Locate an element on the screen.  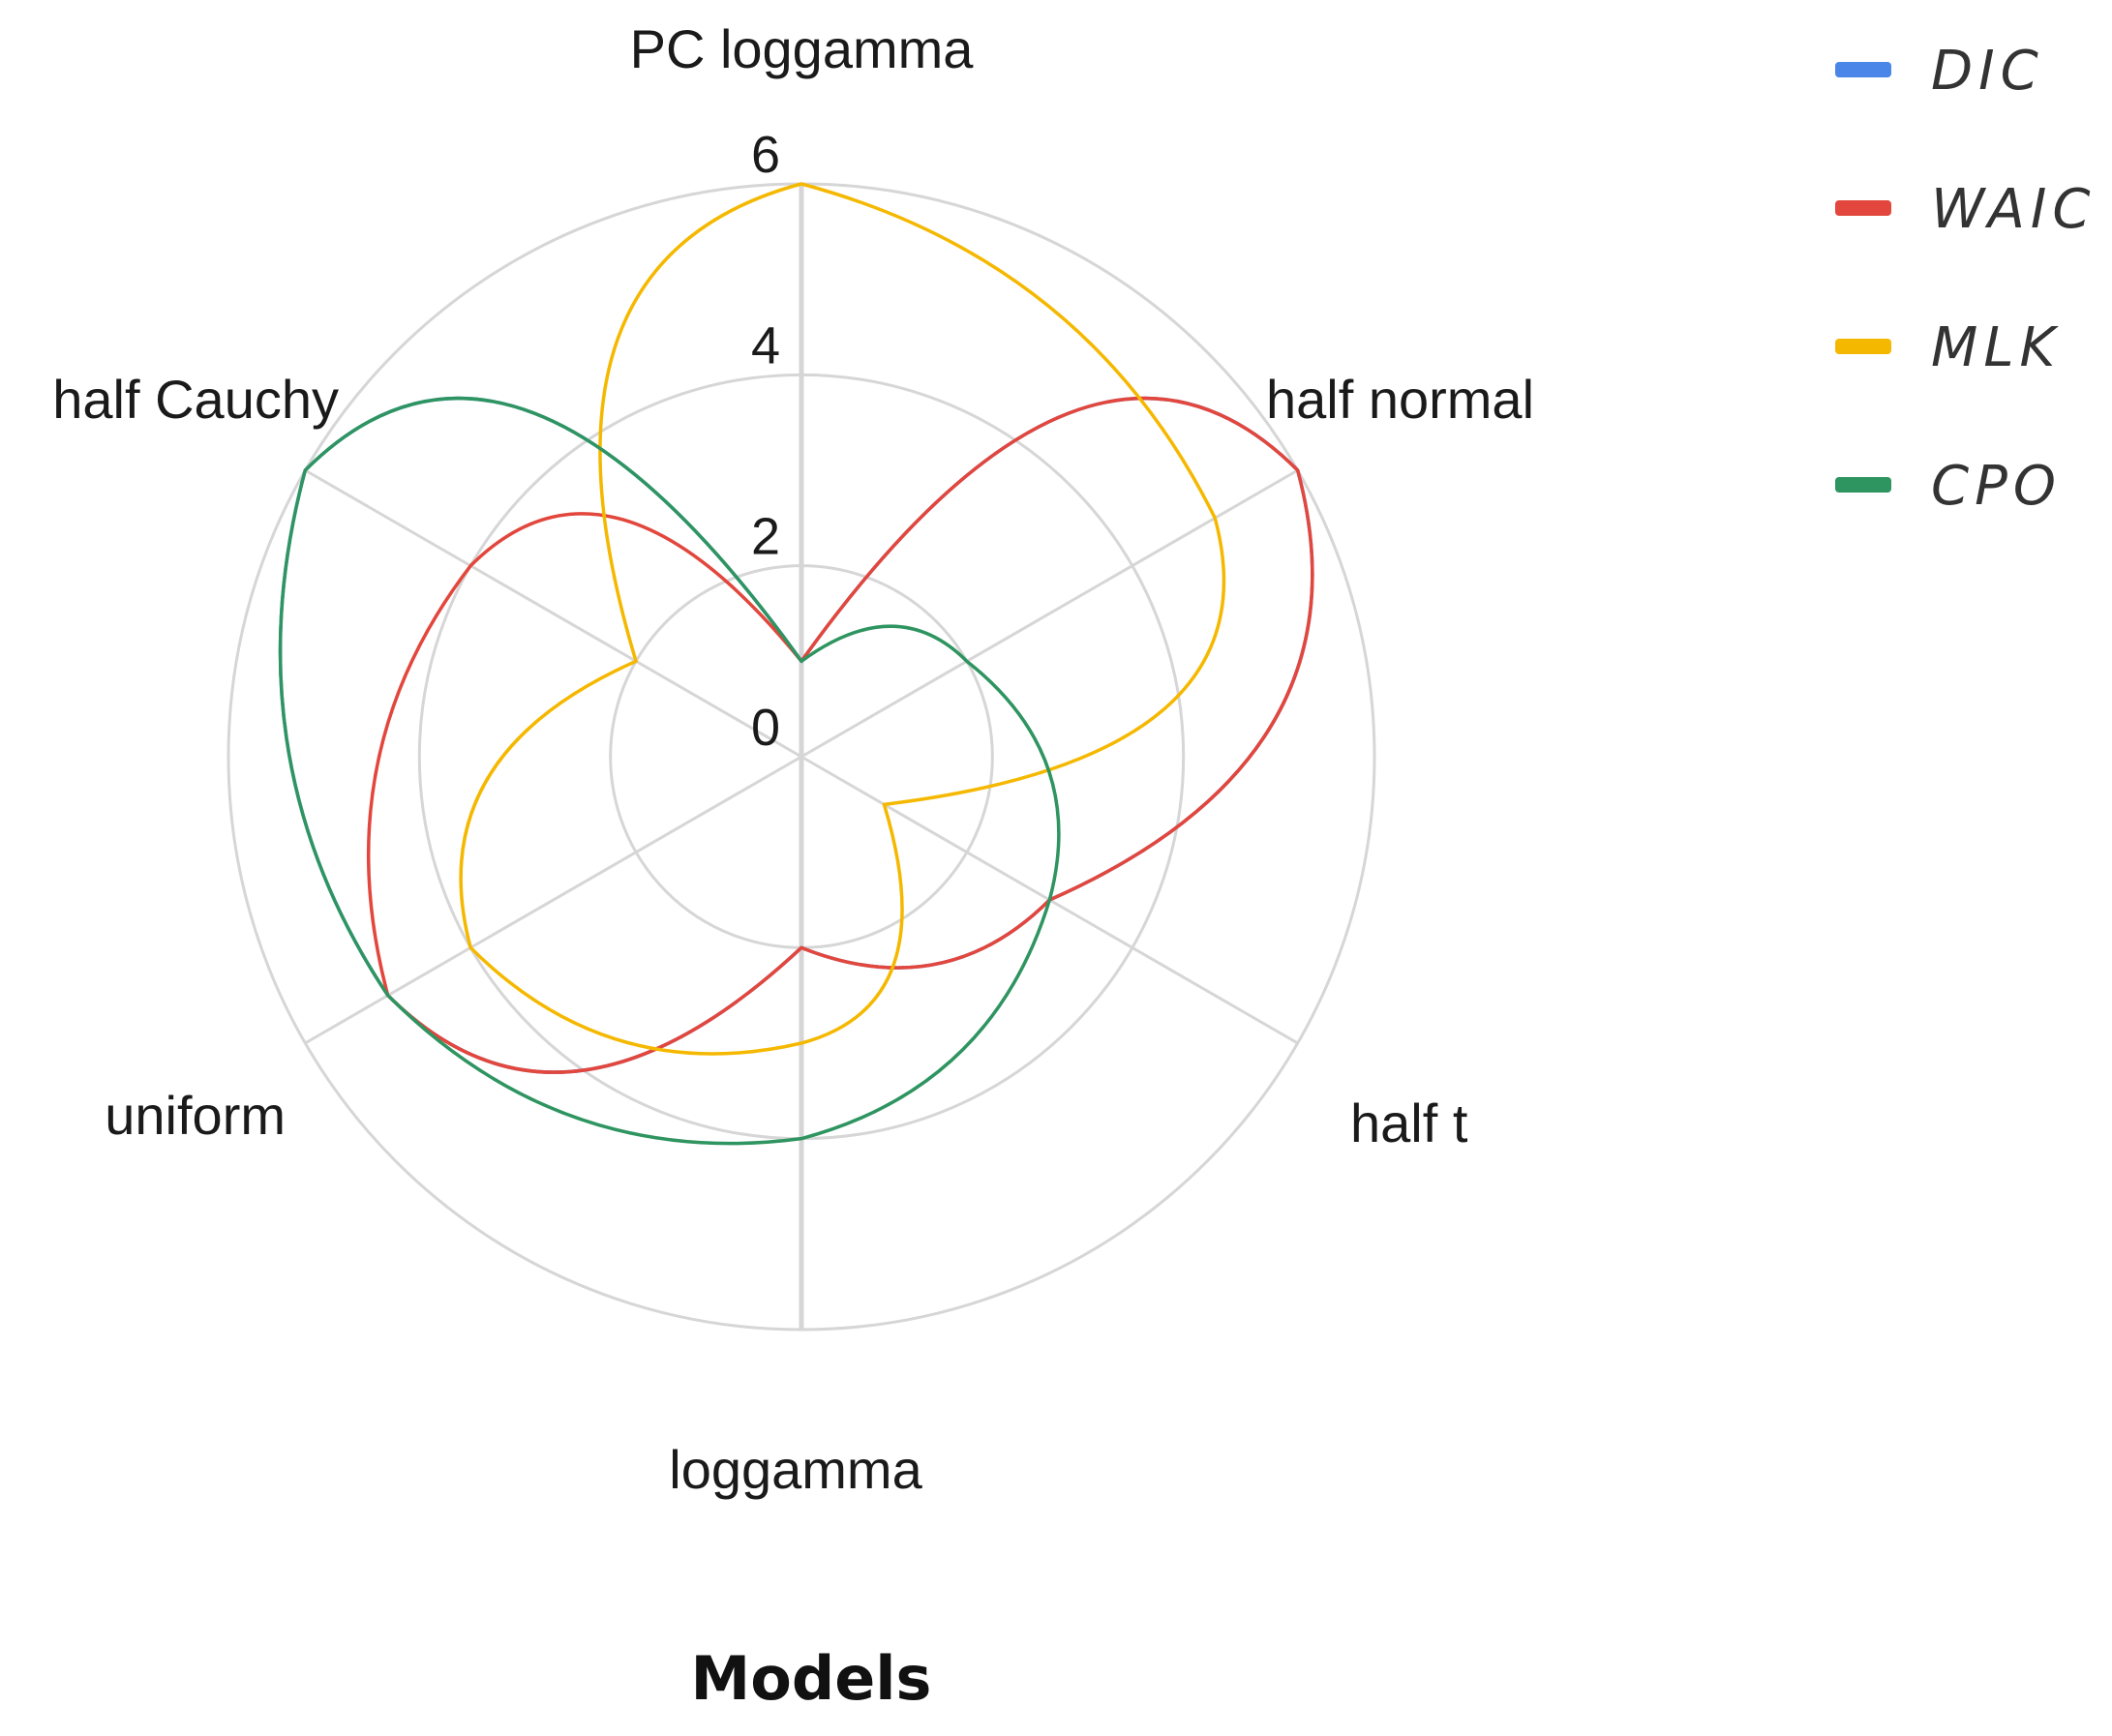
category-label: half normal is located at coordinates (1400, 399).